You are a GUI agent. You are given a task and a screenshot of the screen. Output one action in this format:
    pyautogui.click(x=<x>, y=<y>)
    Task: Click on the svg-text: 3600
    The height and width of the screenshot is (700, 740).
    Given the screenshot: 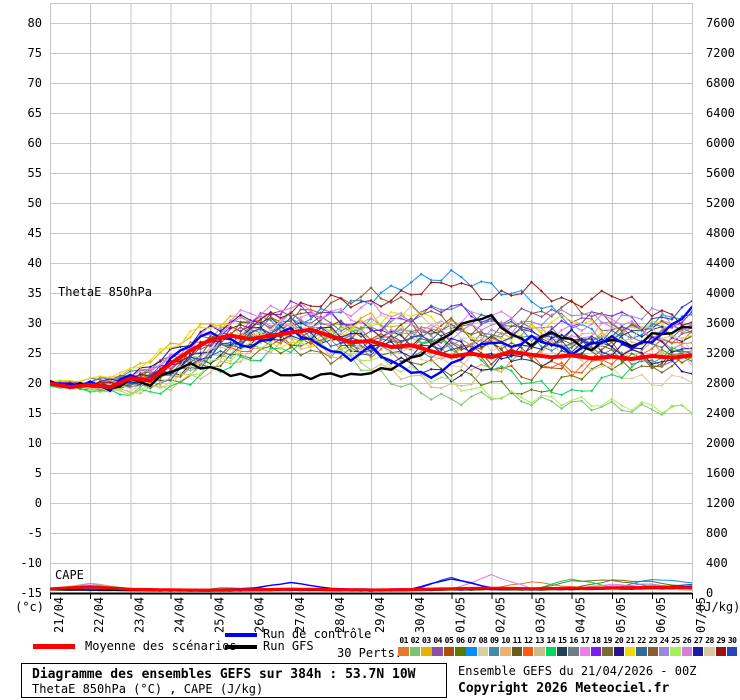 What is the action you would take?
    pyautogui.click(x=720, y=323)
    